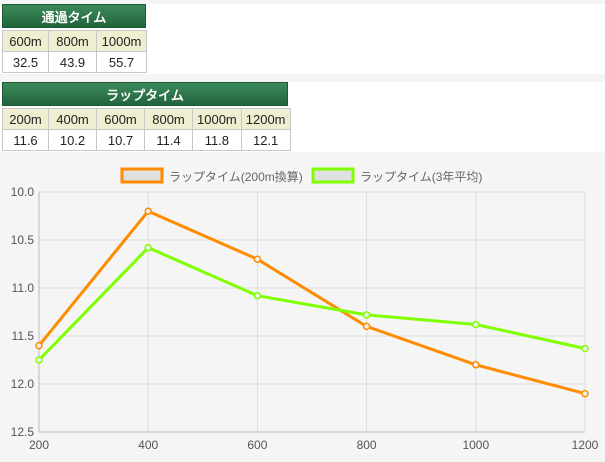 The width and height of the screenshot is (605, 462). I want to click on y-tick-label: 12.0, so click(23, 384).